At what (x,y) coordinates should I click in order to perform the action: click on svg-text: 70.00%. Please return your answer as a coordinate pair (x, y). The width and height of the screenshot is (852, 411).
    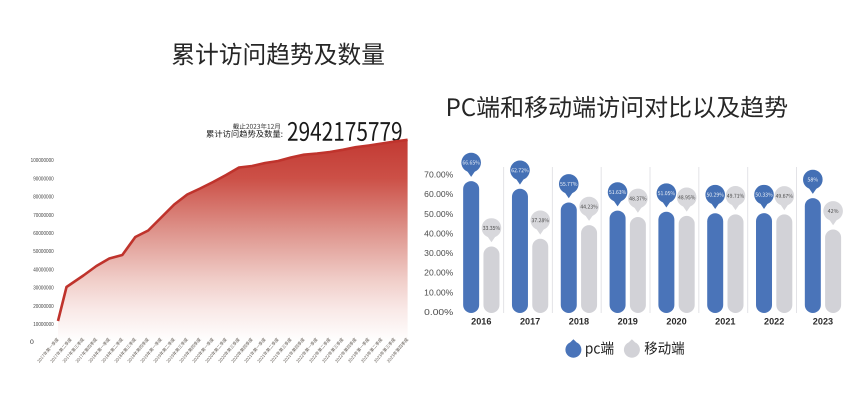
    Looking at the image, I should click on (438, 175).